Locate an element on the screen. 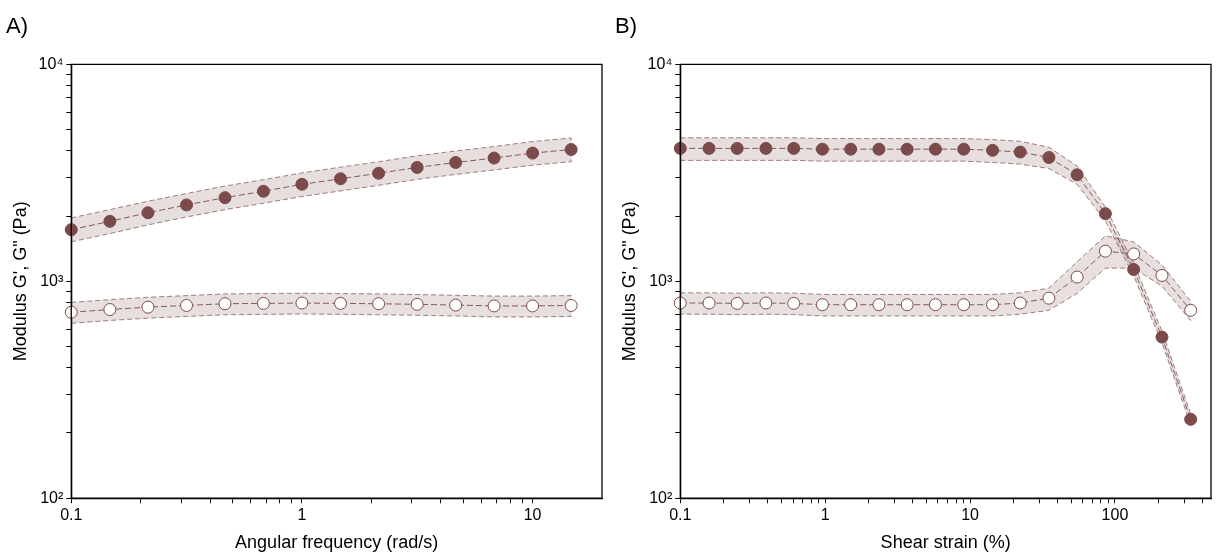 The width and height of the screenshot is (1218, 558). chart-title: A) is located at coordinates (17, 26).